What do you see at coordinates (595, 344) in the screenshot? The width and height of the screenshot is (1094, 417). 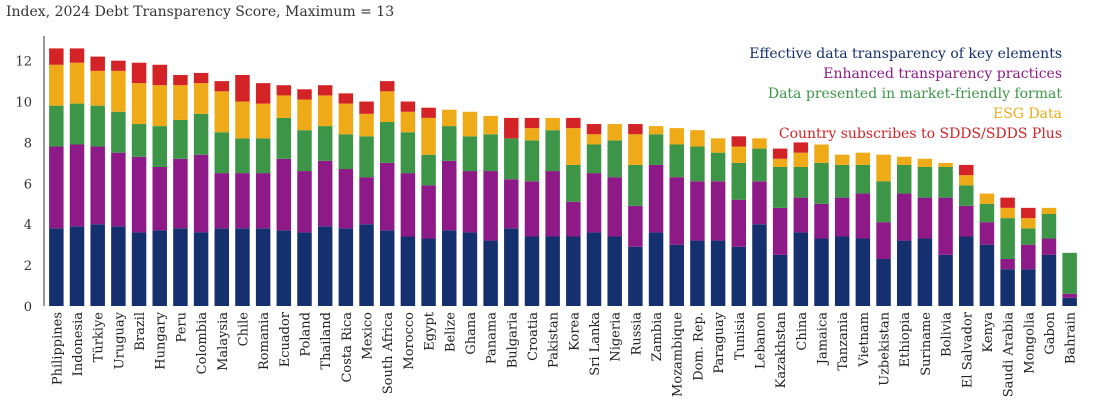 I see `x-tick-label: Sri Lanka` at bounding box center [595, 344].